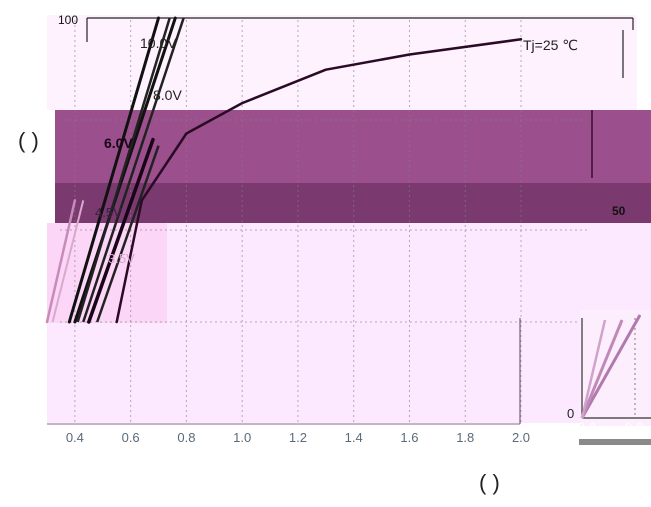 The width and height of the screenshot is (651, 507). I want to click on x-tick-label-3: 1.0, so click(242, 437).